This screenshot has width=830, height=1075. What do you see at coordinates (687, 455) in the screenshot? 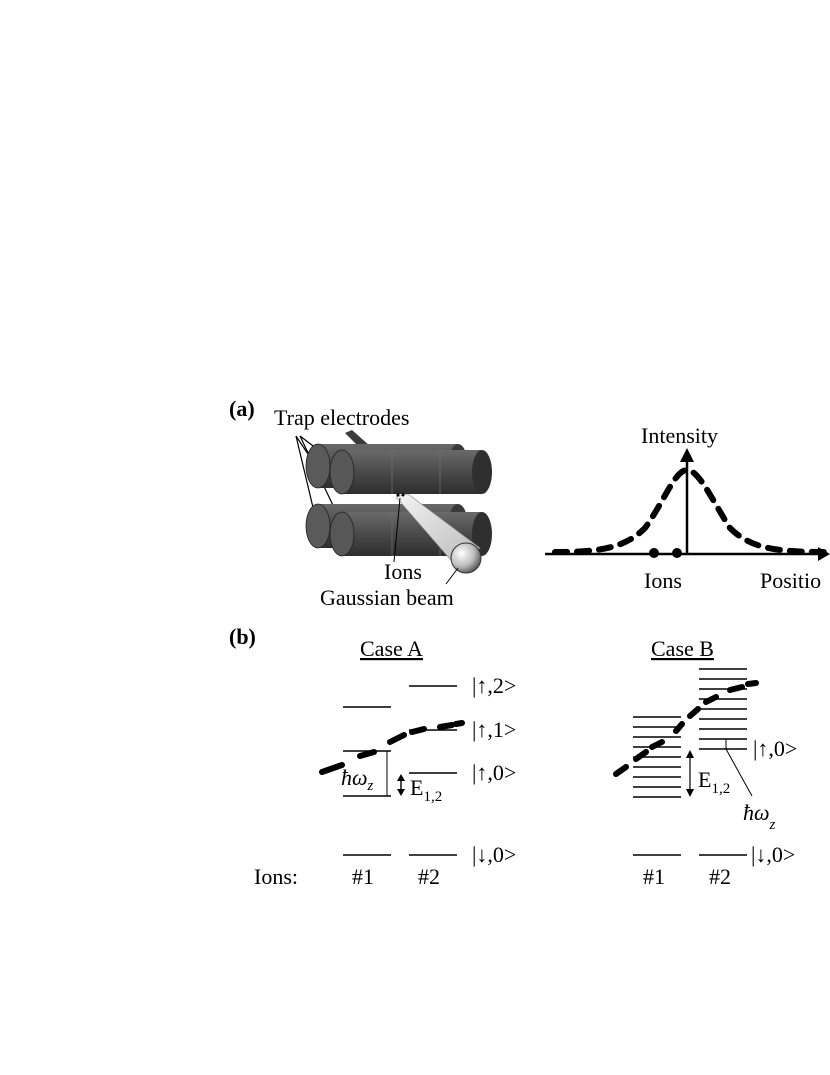
I see `intensity-axis-arrow` at bounding box center [687, 455].